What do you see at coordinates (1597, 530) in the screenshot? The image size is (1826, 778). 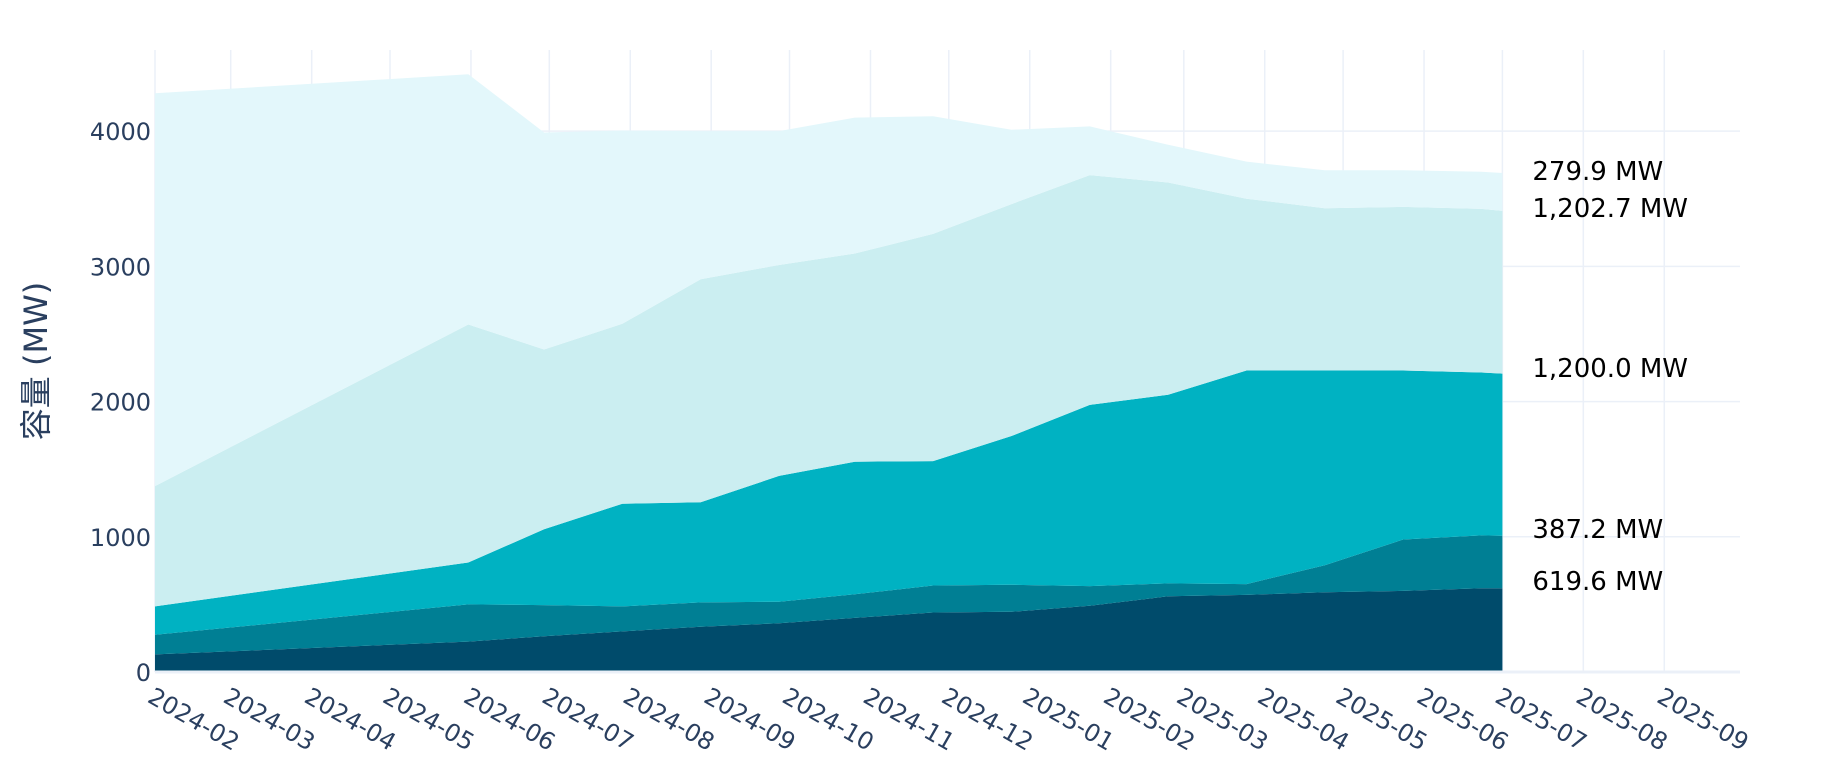 I see `end-value-label: 387.2 MW` at bounding box center [1597, 530].